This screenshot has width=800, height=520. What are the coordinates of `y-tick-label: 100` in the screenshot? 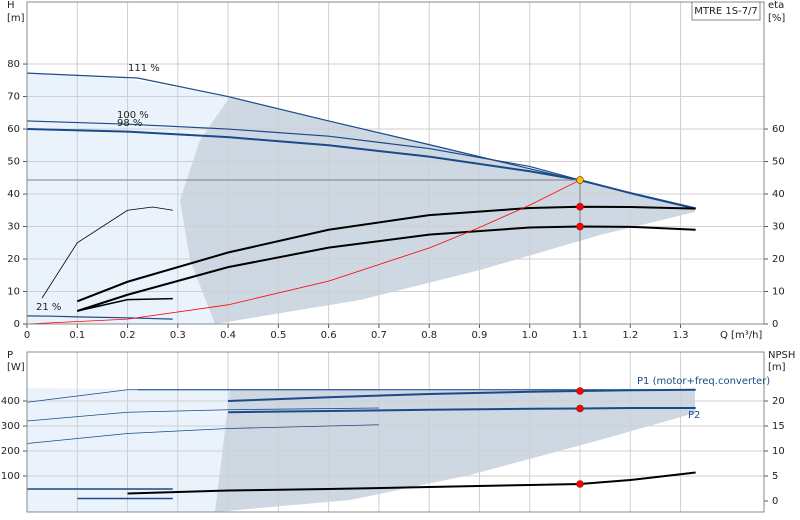 It's located at (10, 476).